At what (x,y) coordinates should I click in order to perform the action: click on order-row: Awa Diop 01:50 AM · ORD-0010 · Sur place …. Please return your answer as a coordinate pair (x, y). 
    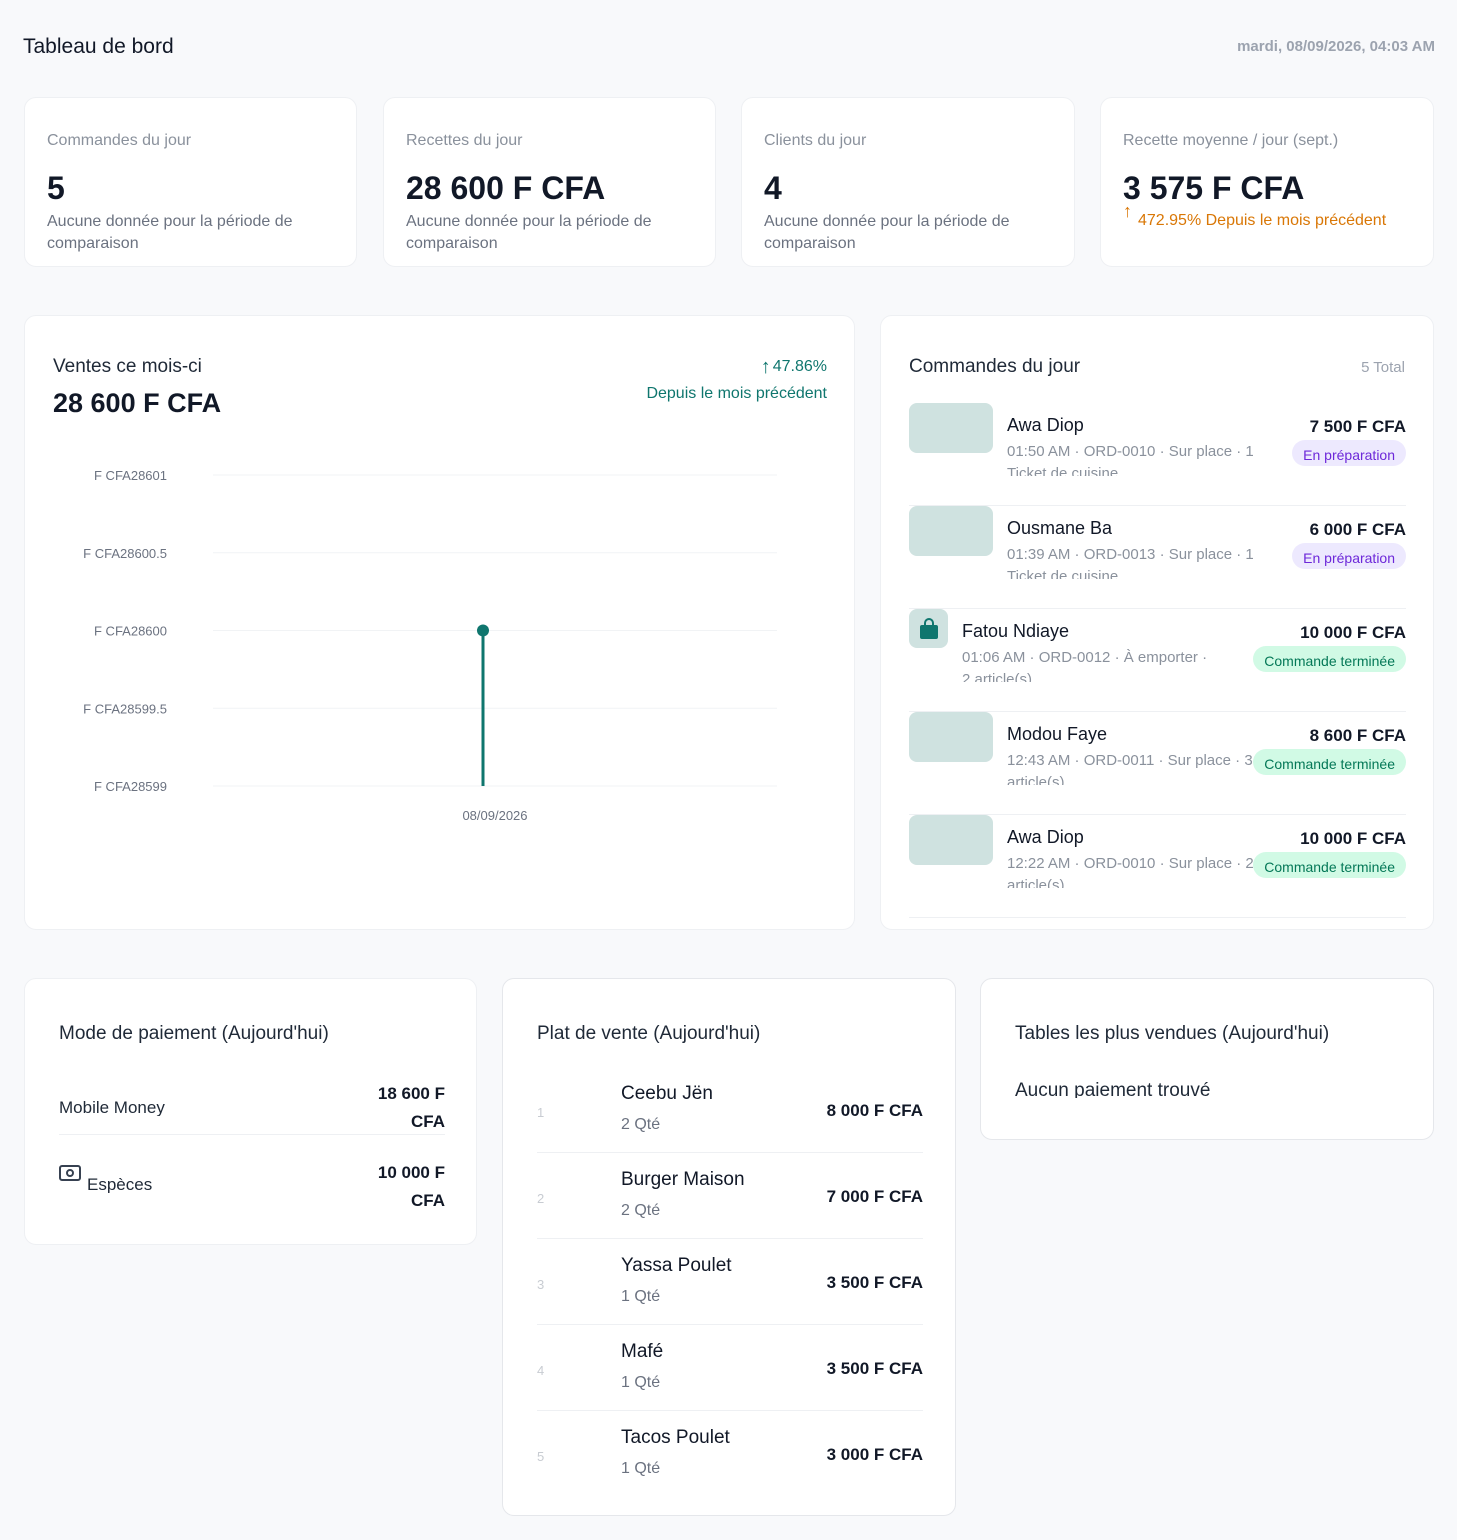
    Looking at the image, I should click on (1157, 454).